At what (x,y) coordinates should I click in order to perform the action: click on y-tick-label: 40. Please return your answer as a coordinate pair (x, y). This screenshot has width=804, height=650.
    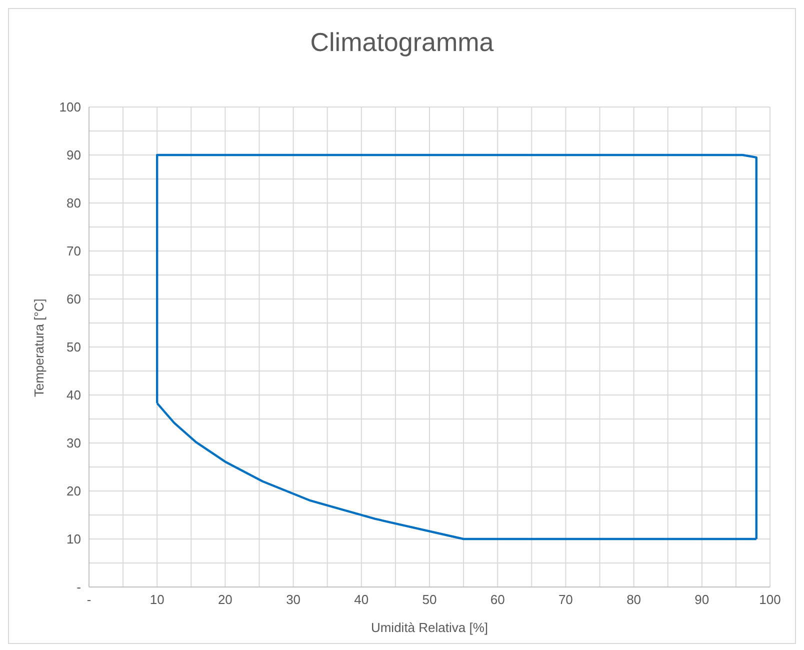
    Looking at the image, I should click on (73, 395).